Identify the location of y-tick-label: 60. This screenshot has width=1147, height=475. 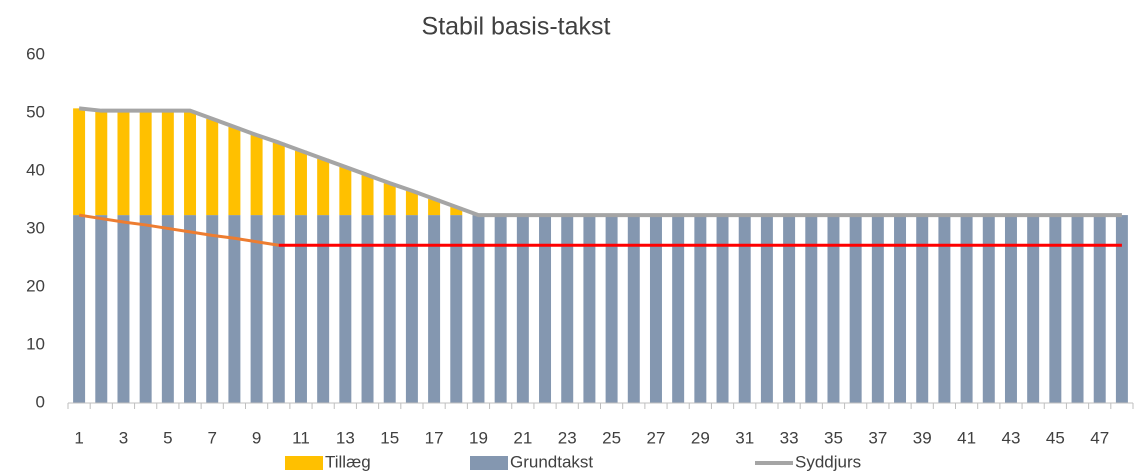
(35, 53).